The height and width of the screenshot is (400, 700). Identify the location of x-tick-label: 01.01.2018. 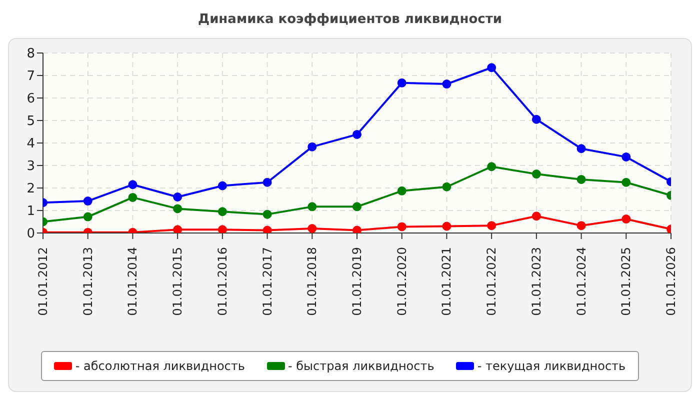
(312, 281).